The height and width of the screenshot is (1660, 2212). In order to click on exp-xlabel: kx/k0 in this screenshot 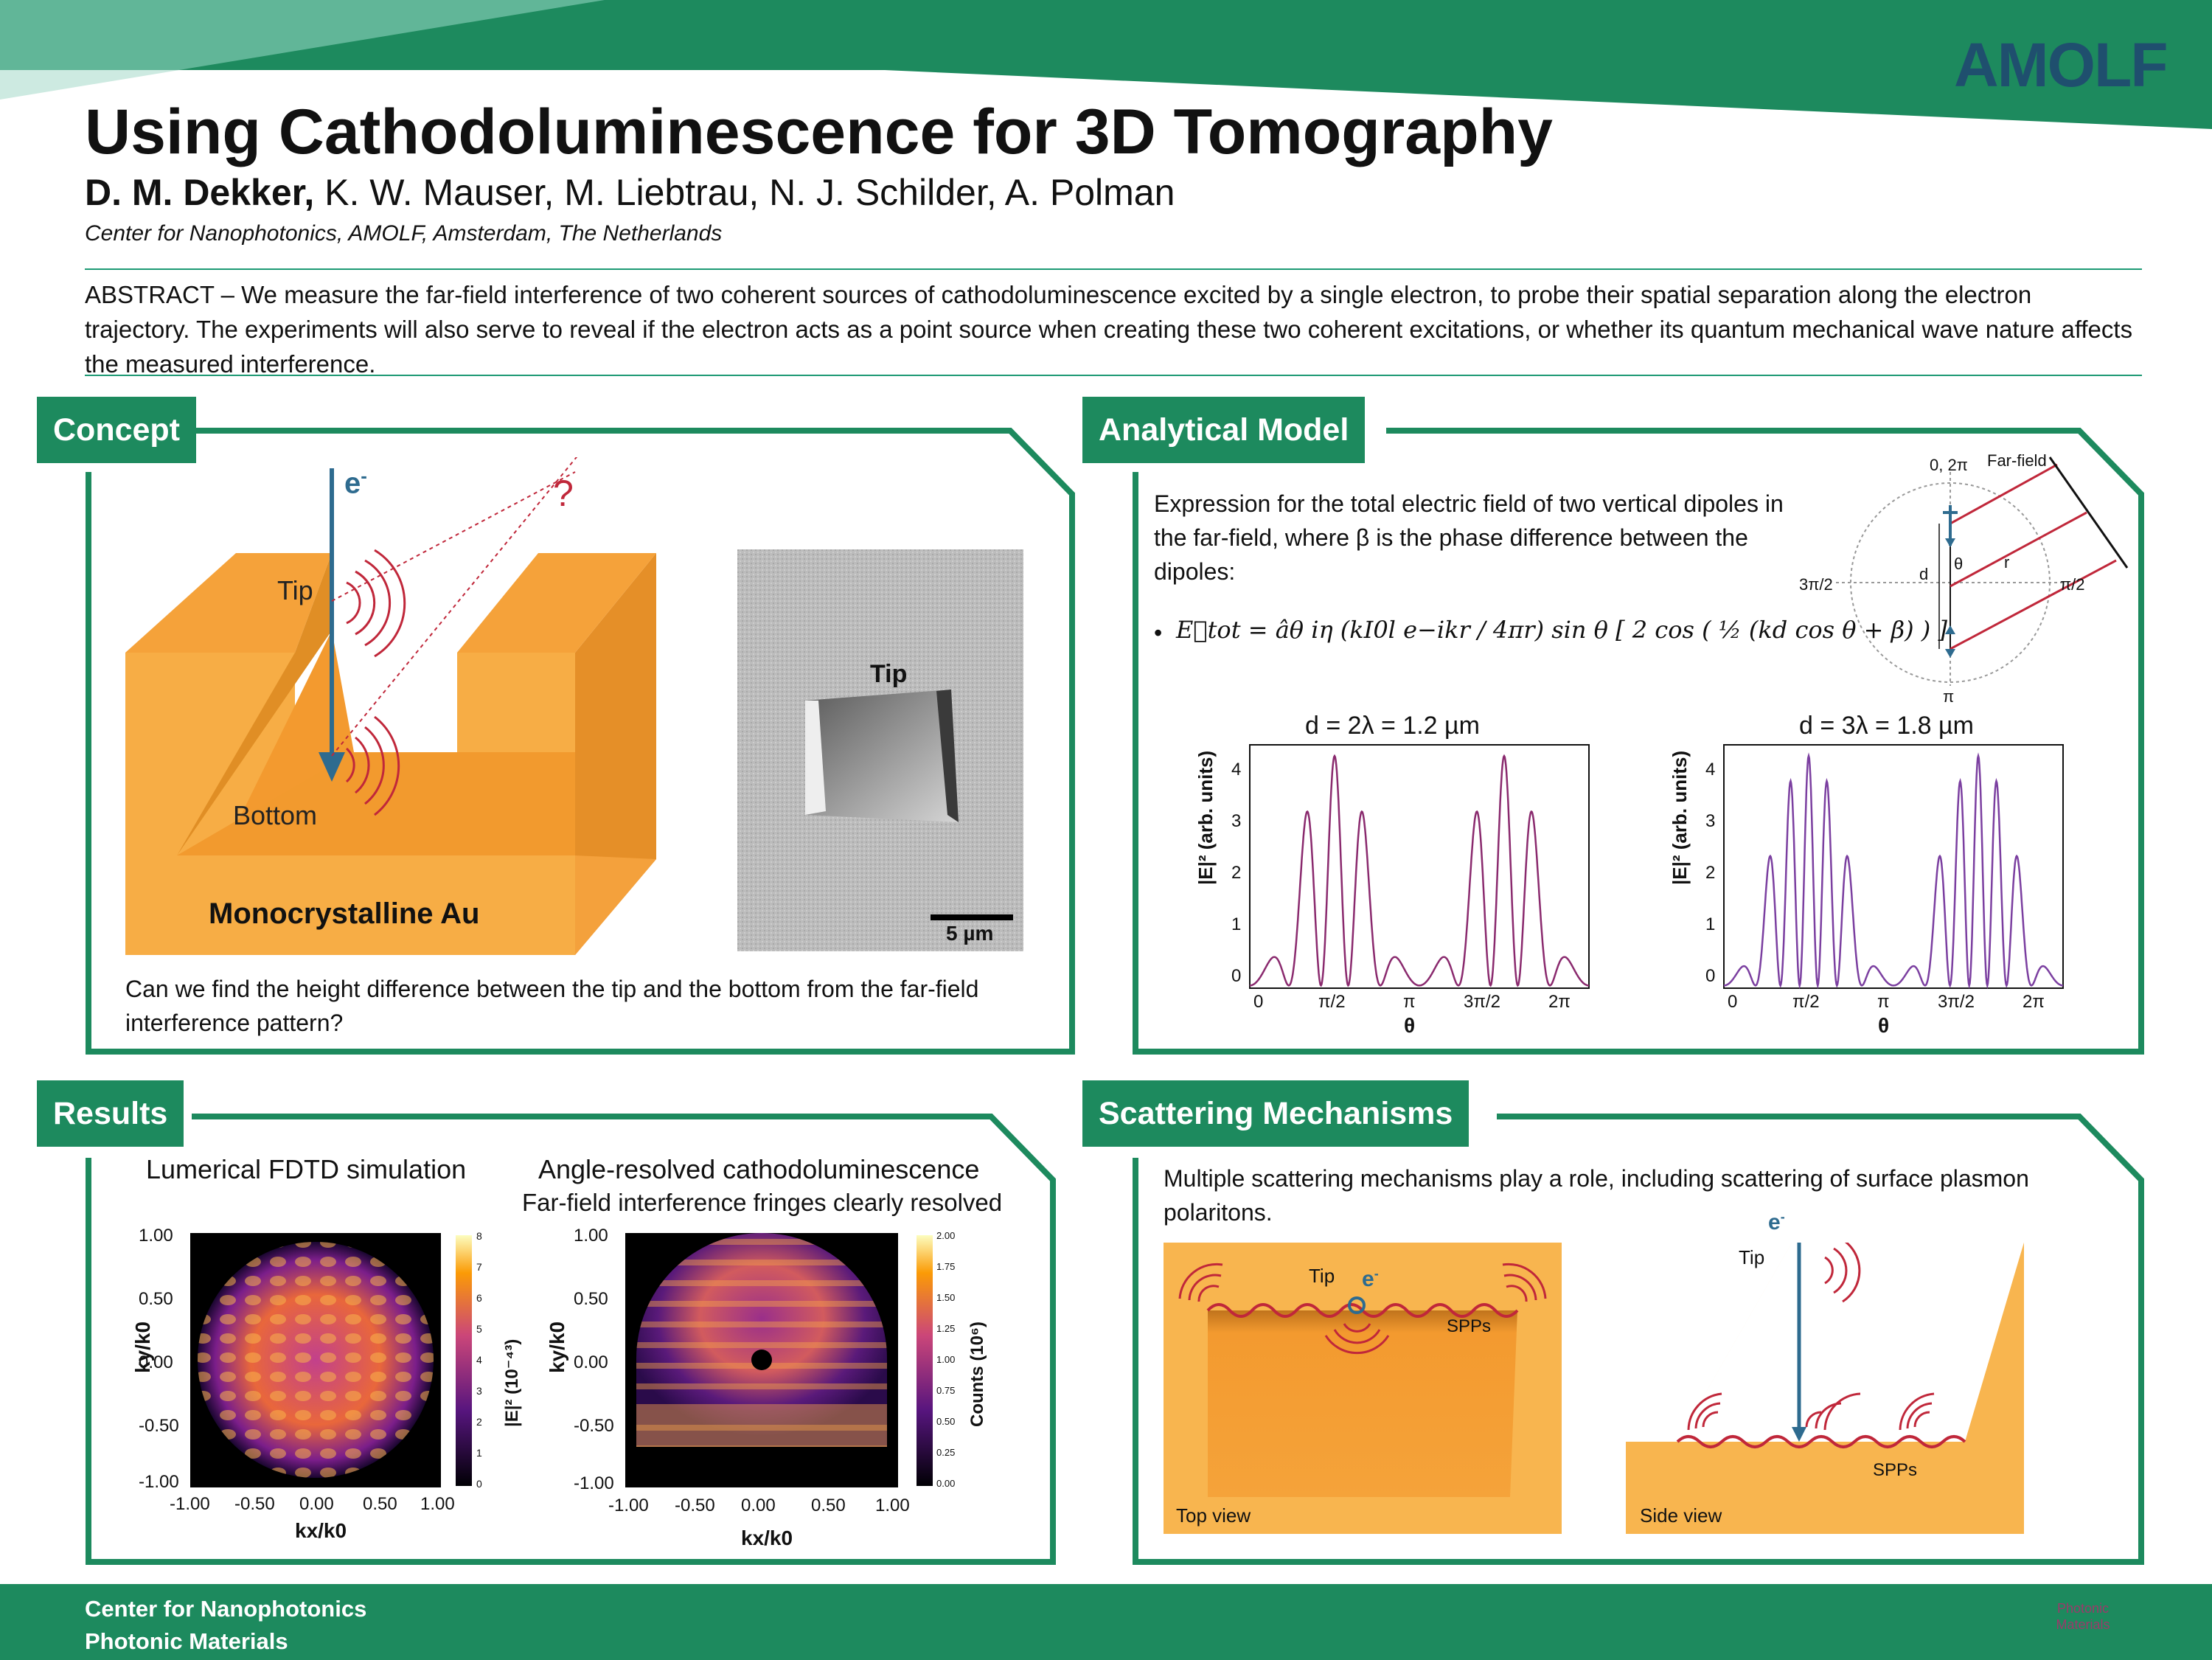, I will do `click(767, 1538)`.